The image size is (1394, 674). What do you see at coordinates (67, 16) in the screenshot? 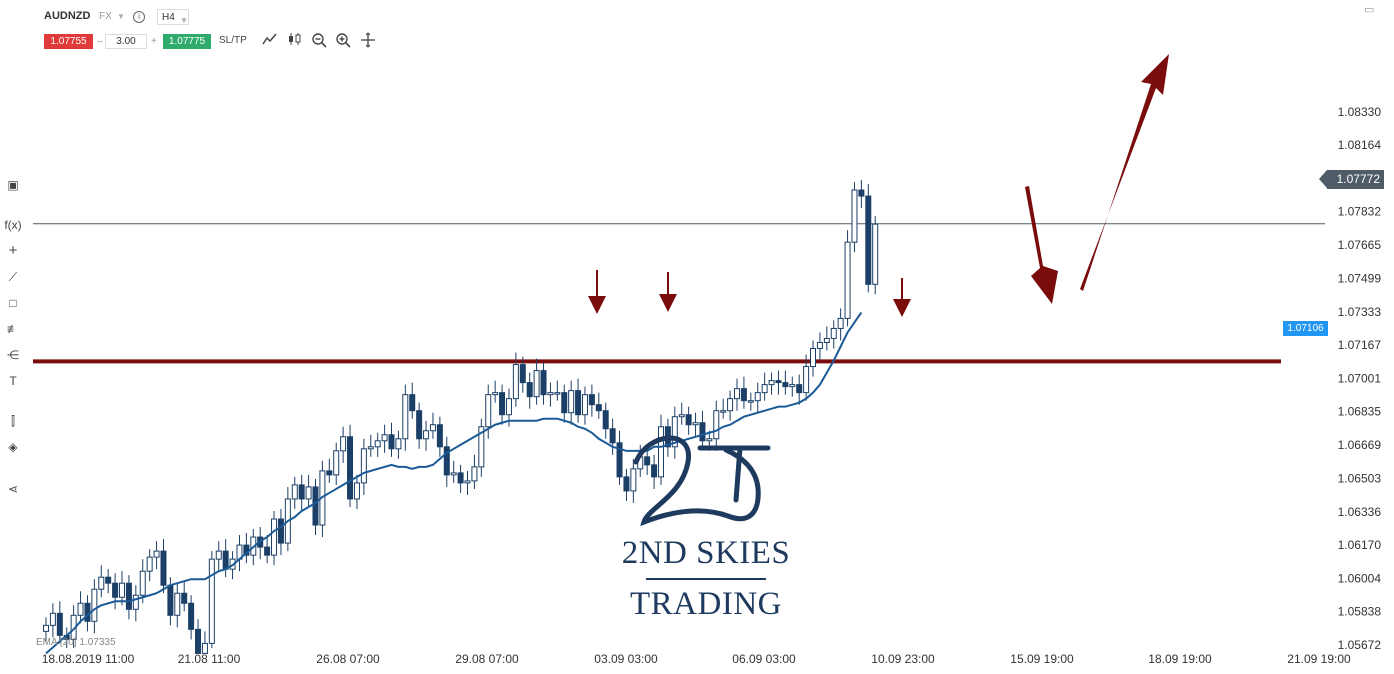
I see `symbol-label: AUDNZD` at bounding box center [67, 16].